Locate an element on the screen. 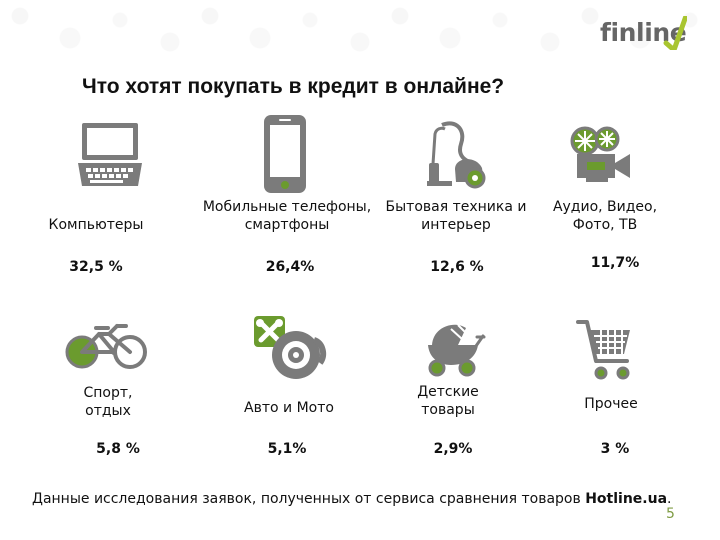  category-label-computers: Компьютеры is located at coordinates (96, 225).